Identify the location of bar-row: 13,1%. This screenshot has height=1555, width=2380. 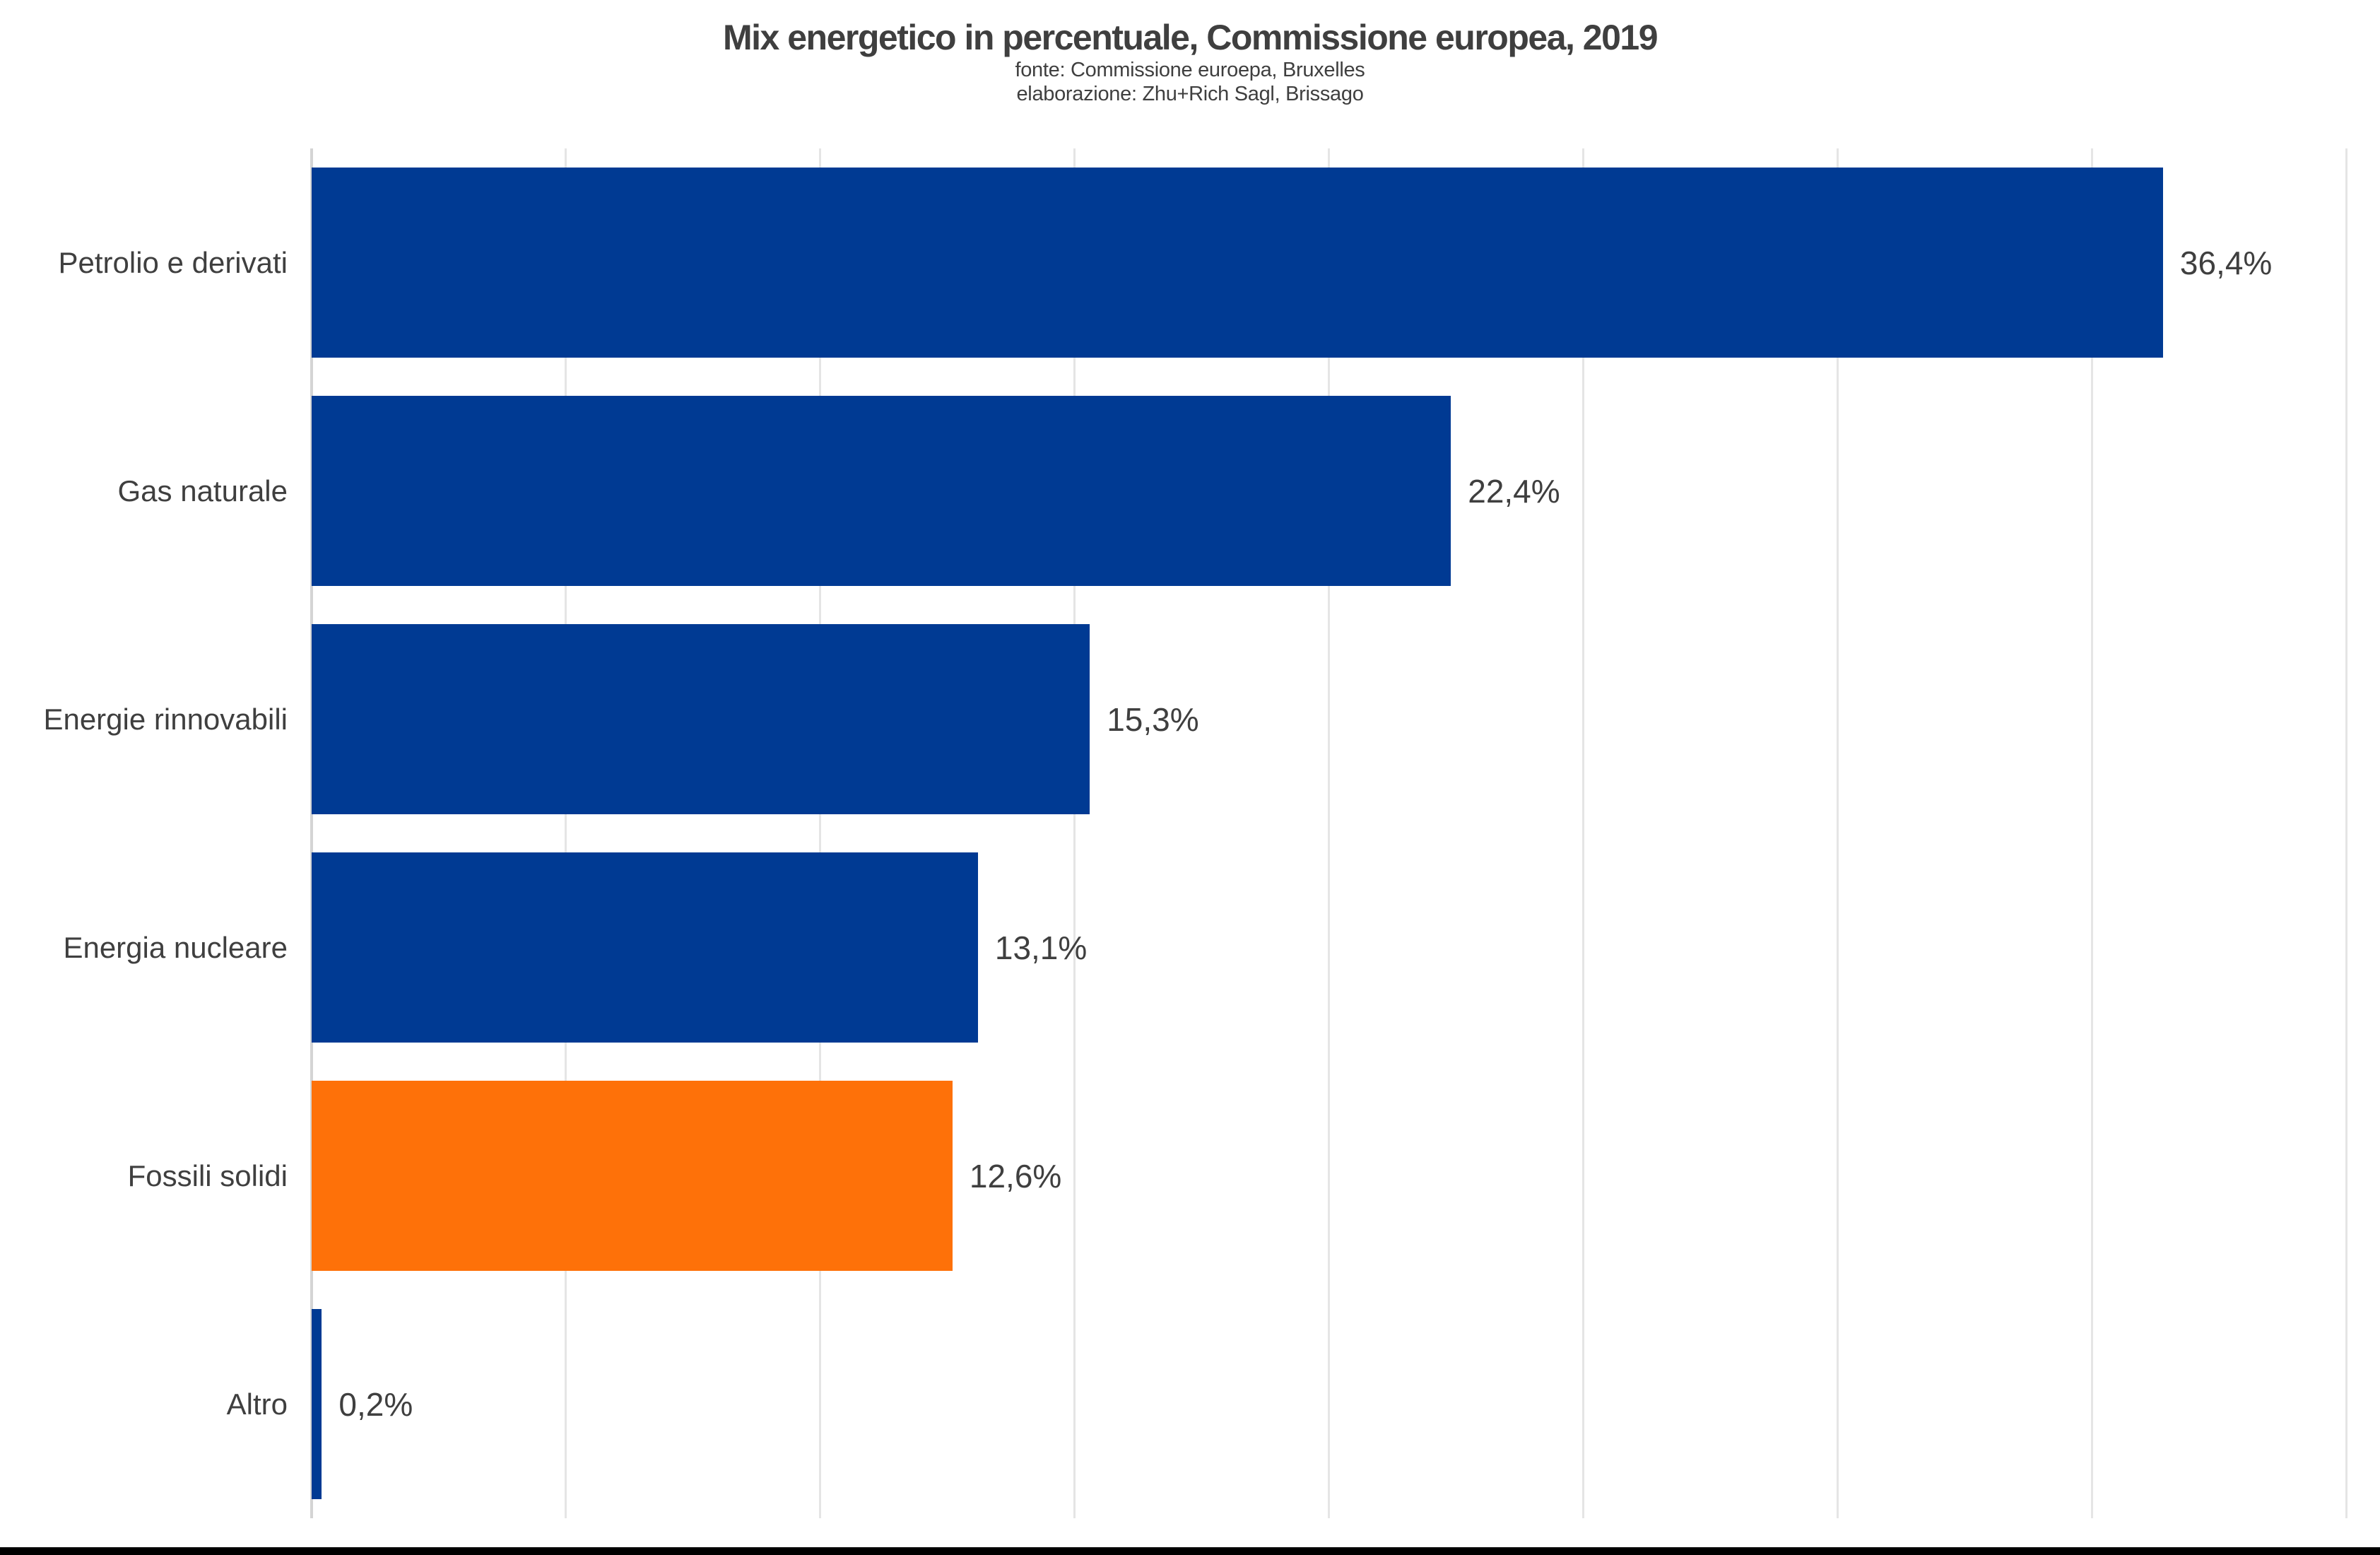
(1329, 947).